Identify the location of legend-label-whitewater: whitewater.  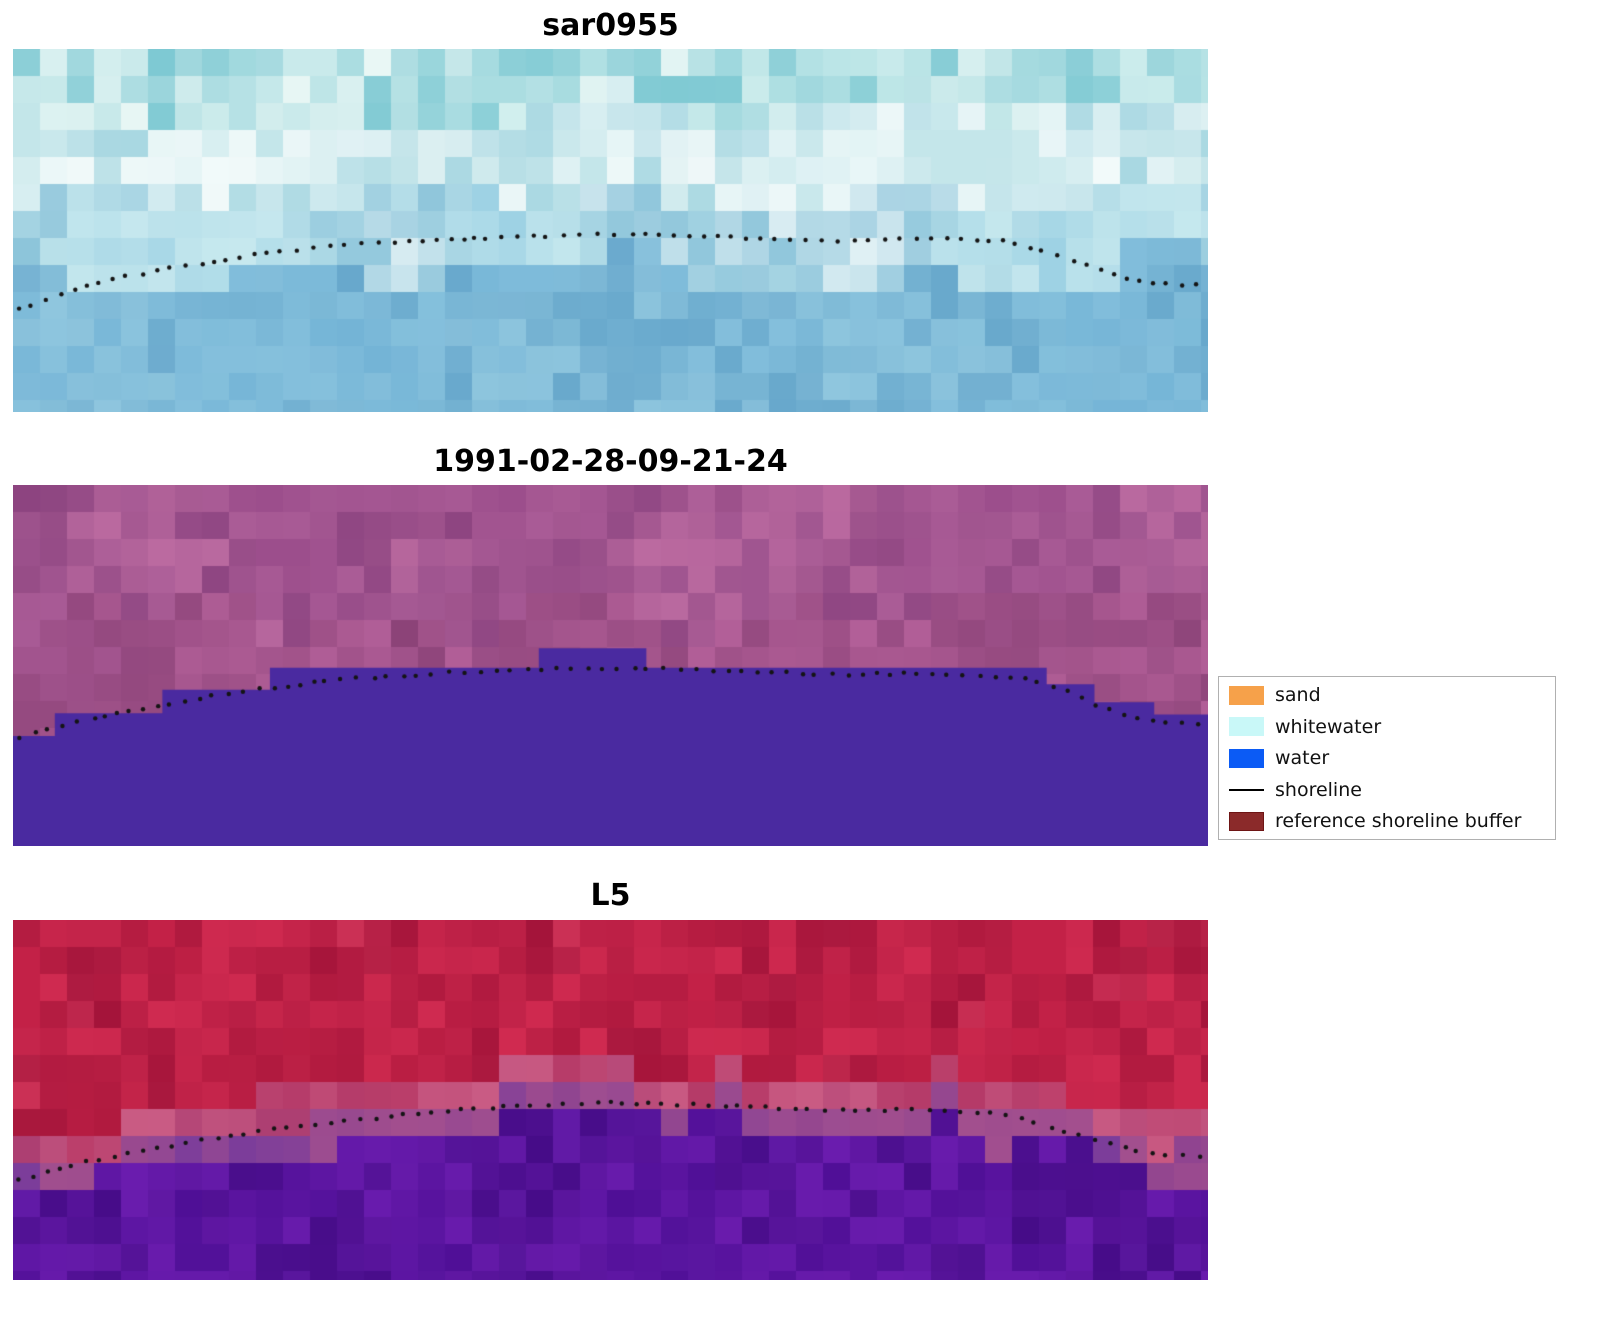
(1328, 726).